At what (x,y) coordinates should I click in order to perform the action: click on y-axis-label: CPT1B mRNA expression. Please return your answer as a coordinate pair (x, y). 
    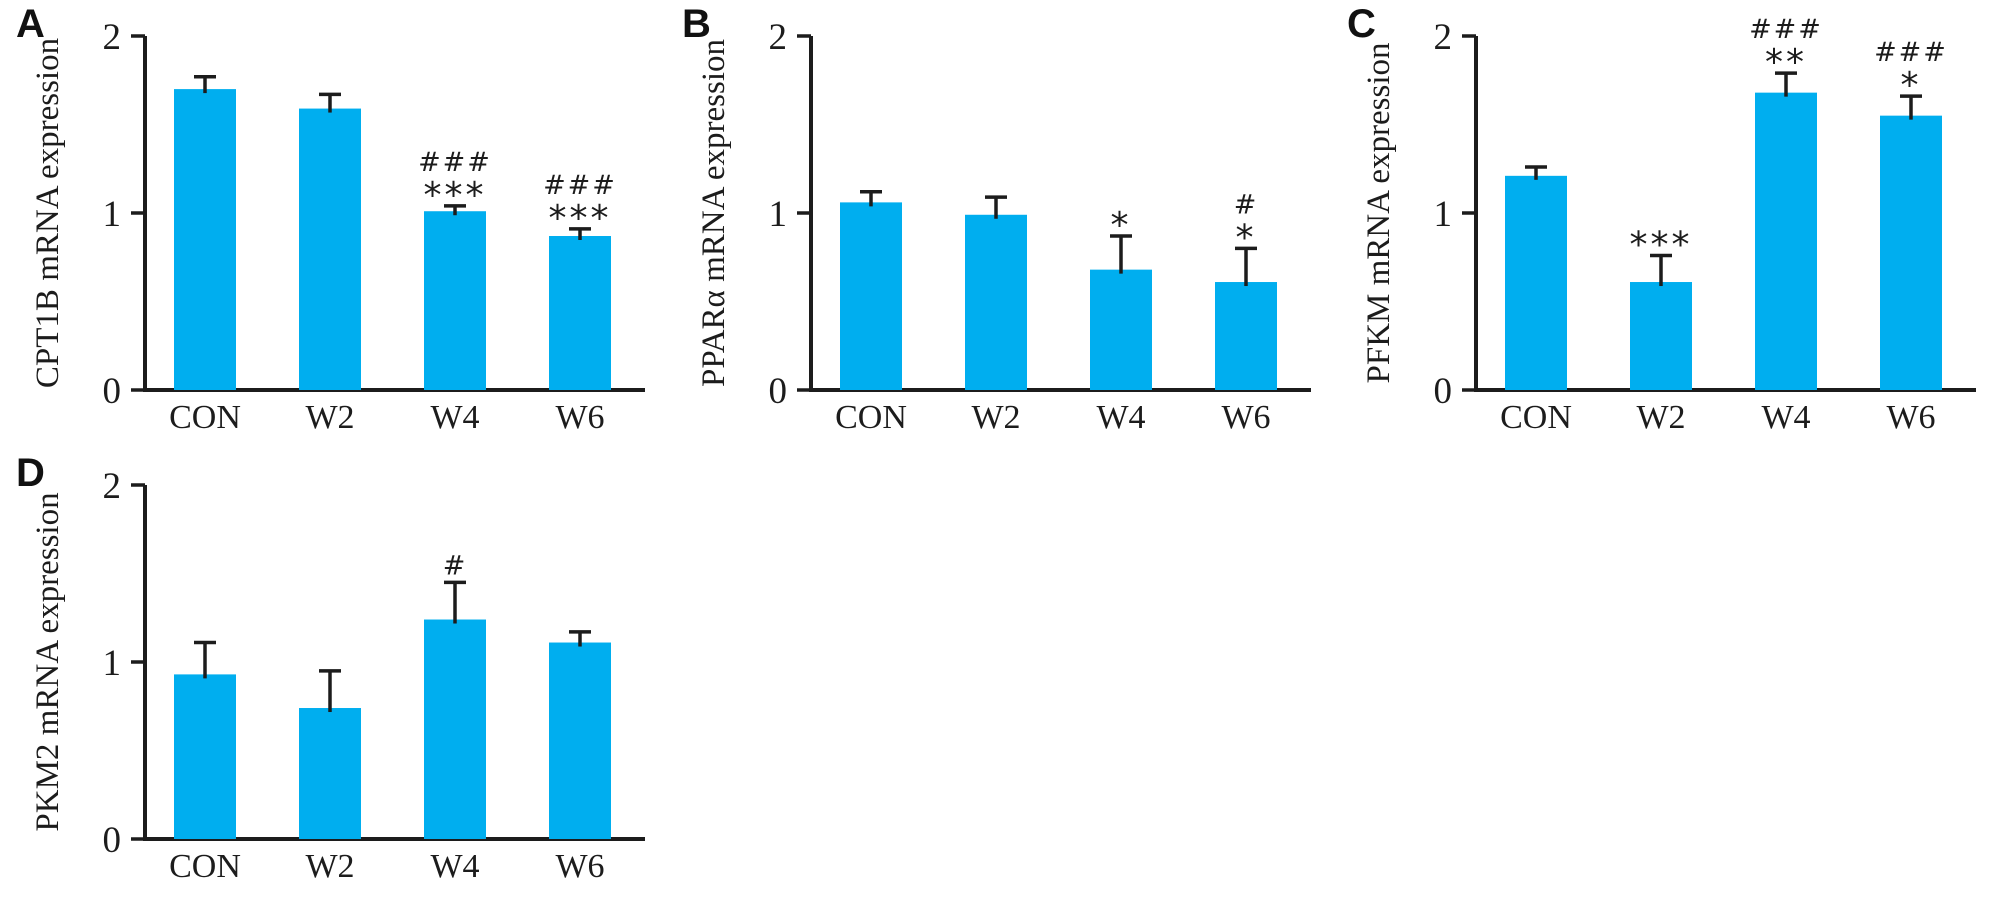
    Looking at the image, I should click on (48, 213).